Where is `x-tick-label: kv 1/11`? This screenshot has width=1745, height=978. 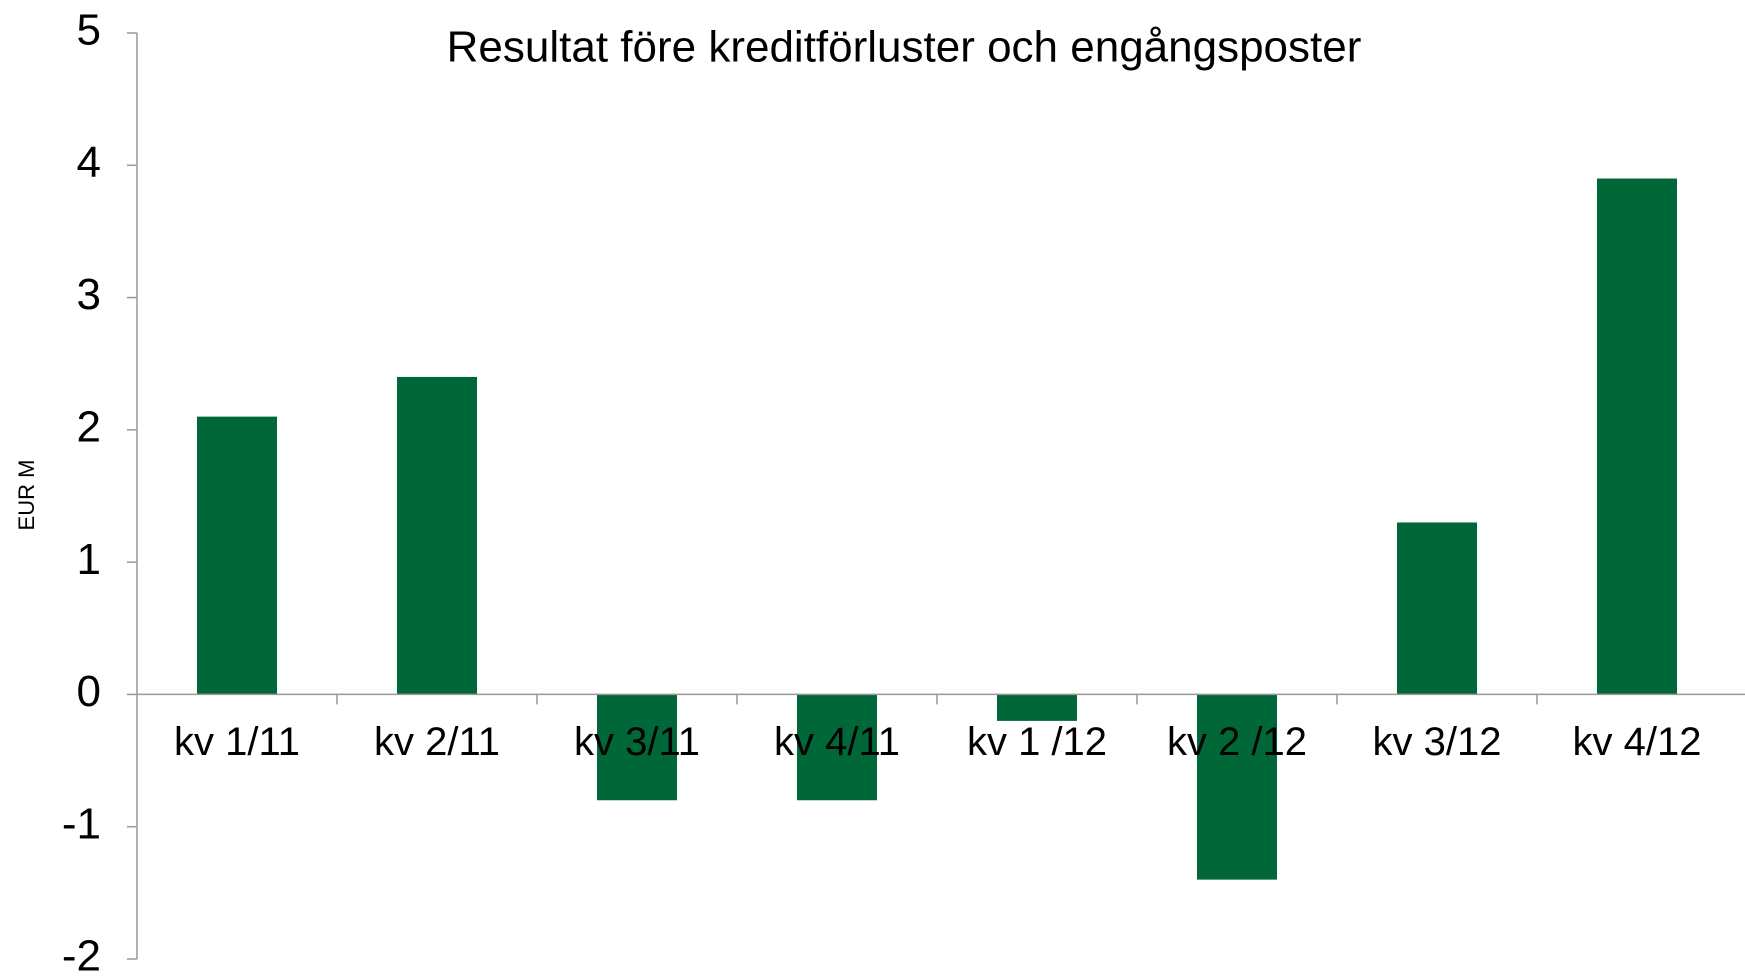 x-tick-label: kv 1/11 is located at coordinates (237, 742).